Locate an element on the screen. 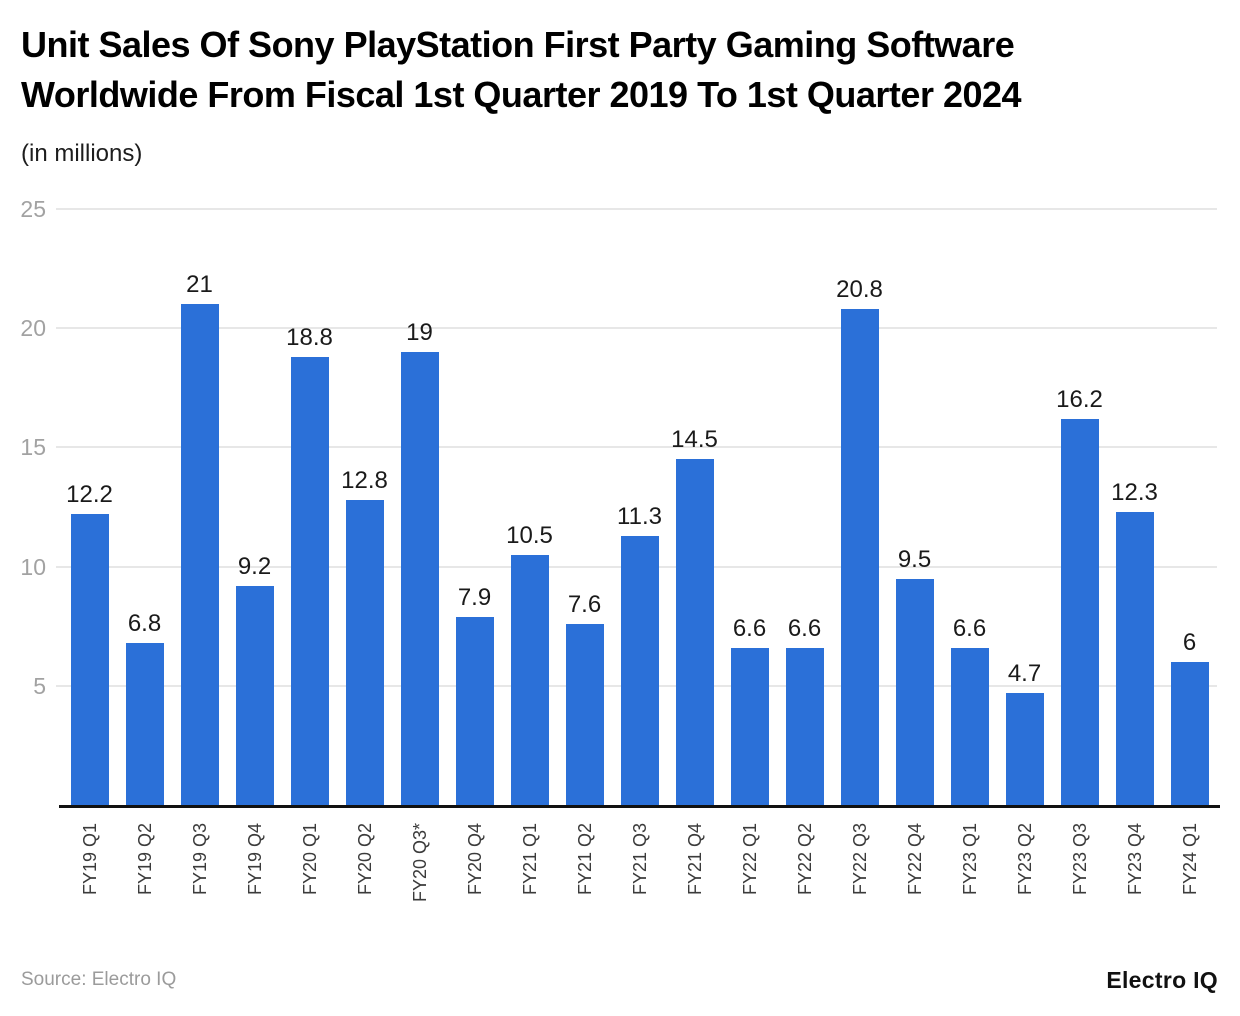  x-axis-tick-label: FY24 Q1 is located at coordinates (1189, 859).